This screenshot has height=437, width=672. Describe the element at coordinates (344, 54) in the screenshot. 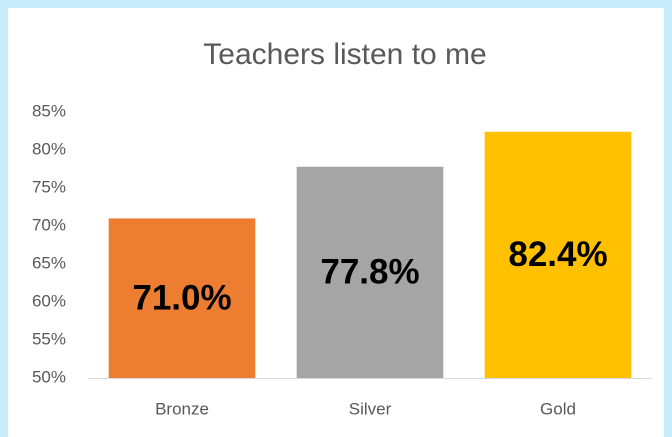

I see `chart-title: Teachers listen to me` at that location.